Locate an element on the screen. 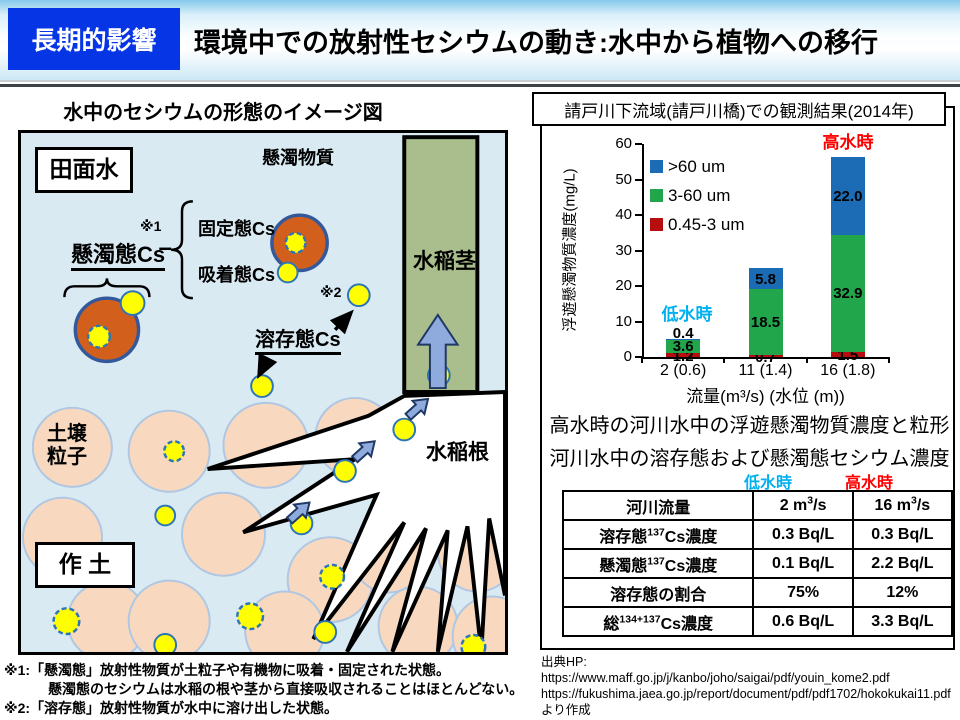 This screenshot has width=960, height=720. header-divider-dark is located at coordinates (480, 85).